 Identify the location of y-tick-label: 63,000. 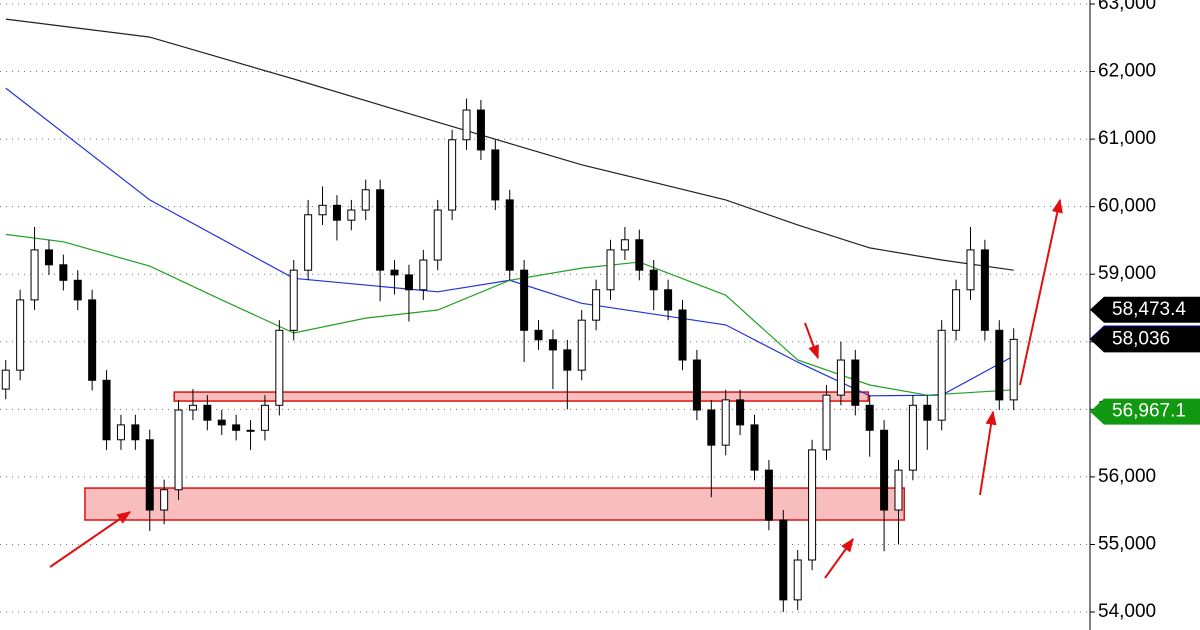
(1127, 7).